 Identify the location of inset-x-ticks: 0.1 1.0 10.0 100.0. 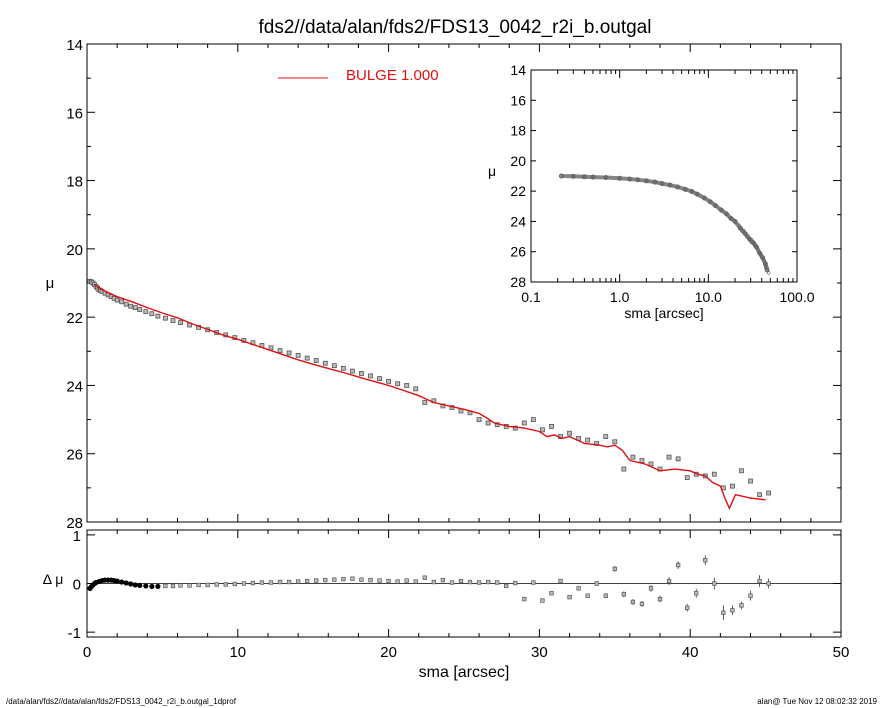
(668, 187).